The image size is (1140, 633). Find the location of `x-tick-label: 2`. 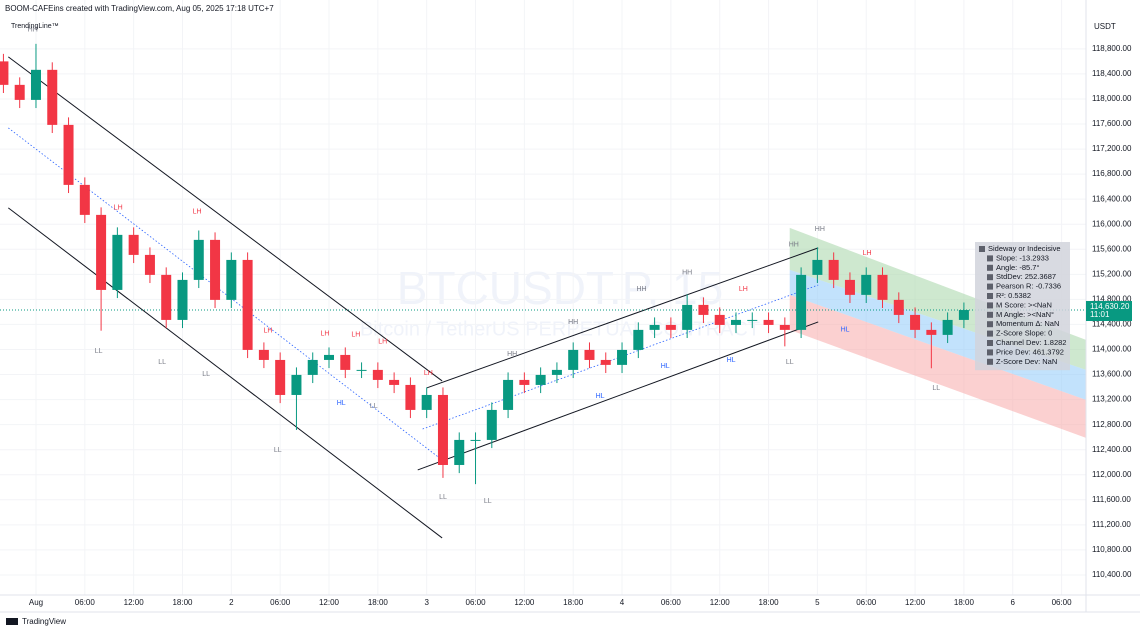

x-tick-label: 2 is located at coordinates (231, 602).